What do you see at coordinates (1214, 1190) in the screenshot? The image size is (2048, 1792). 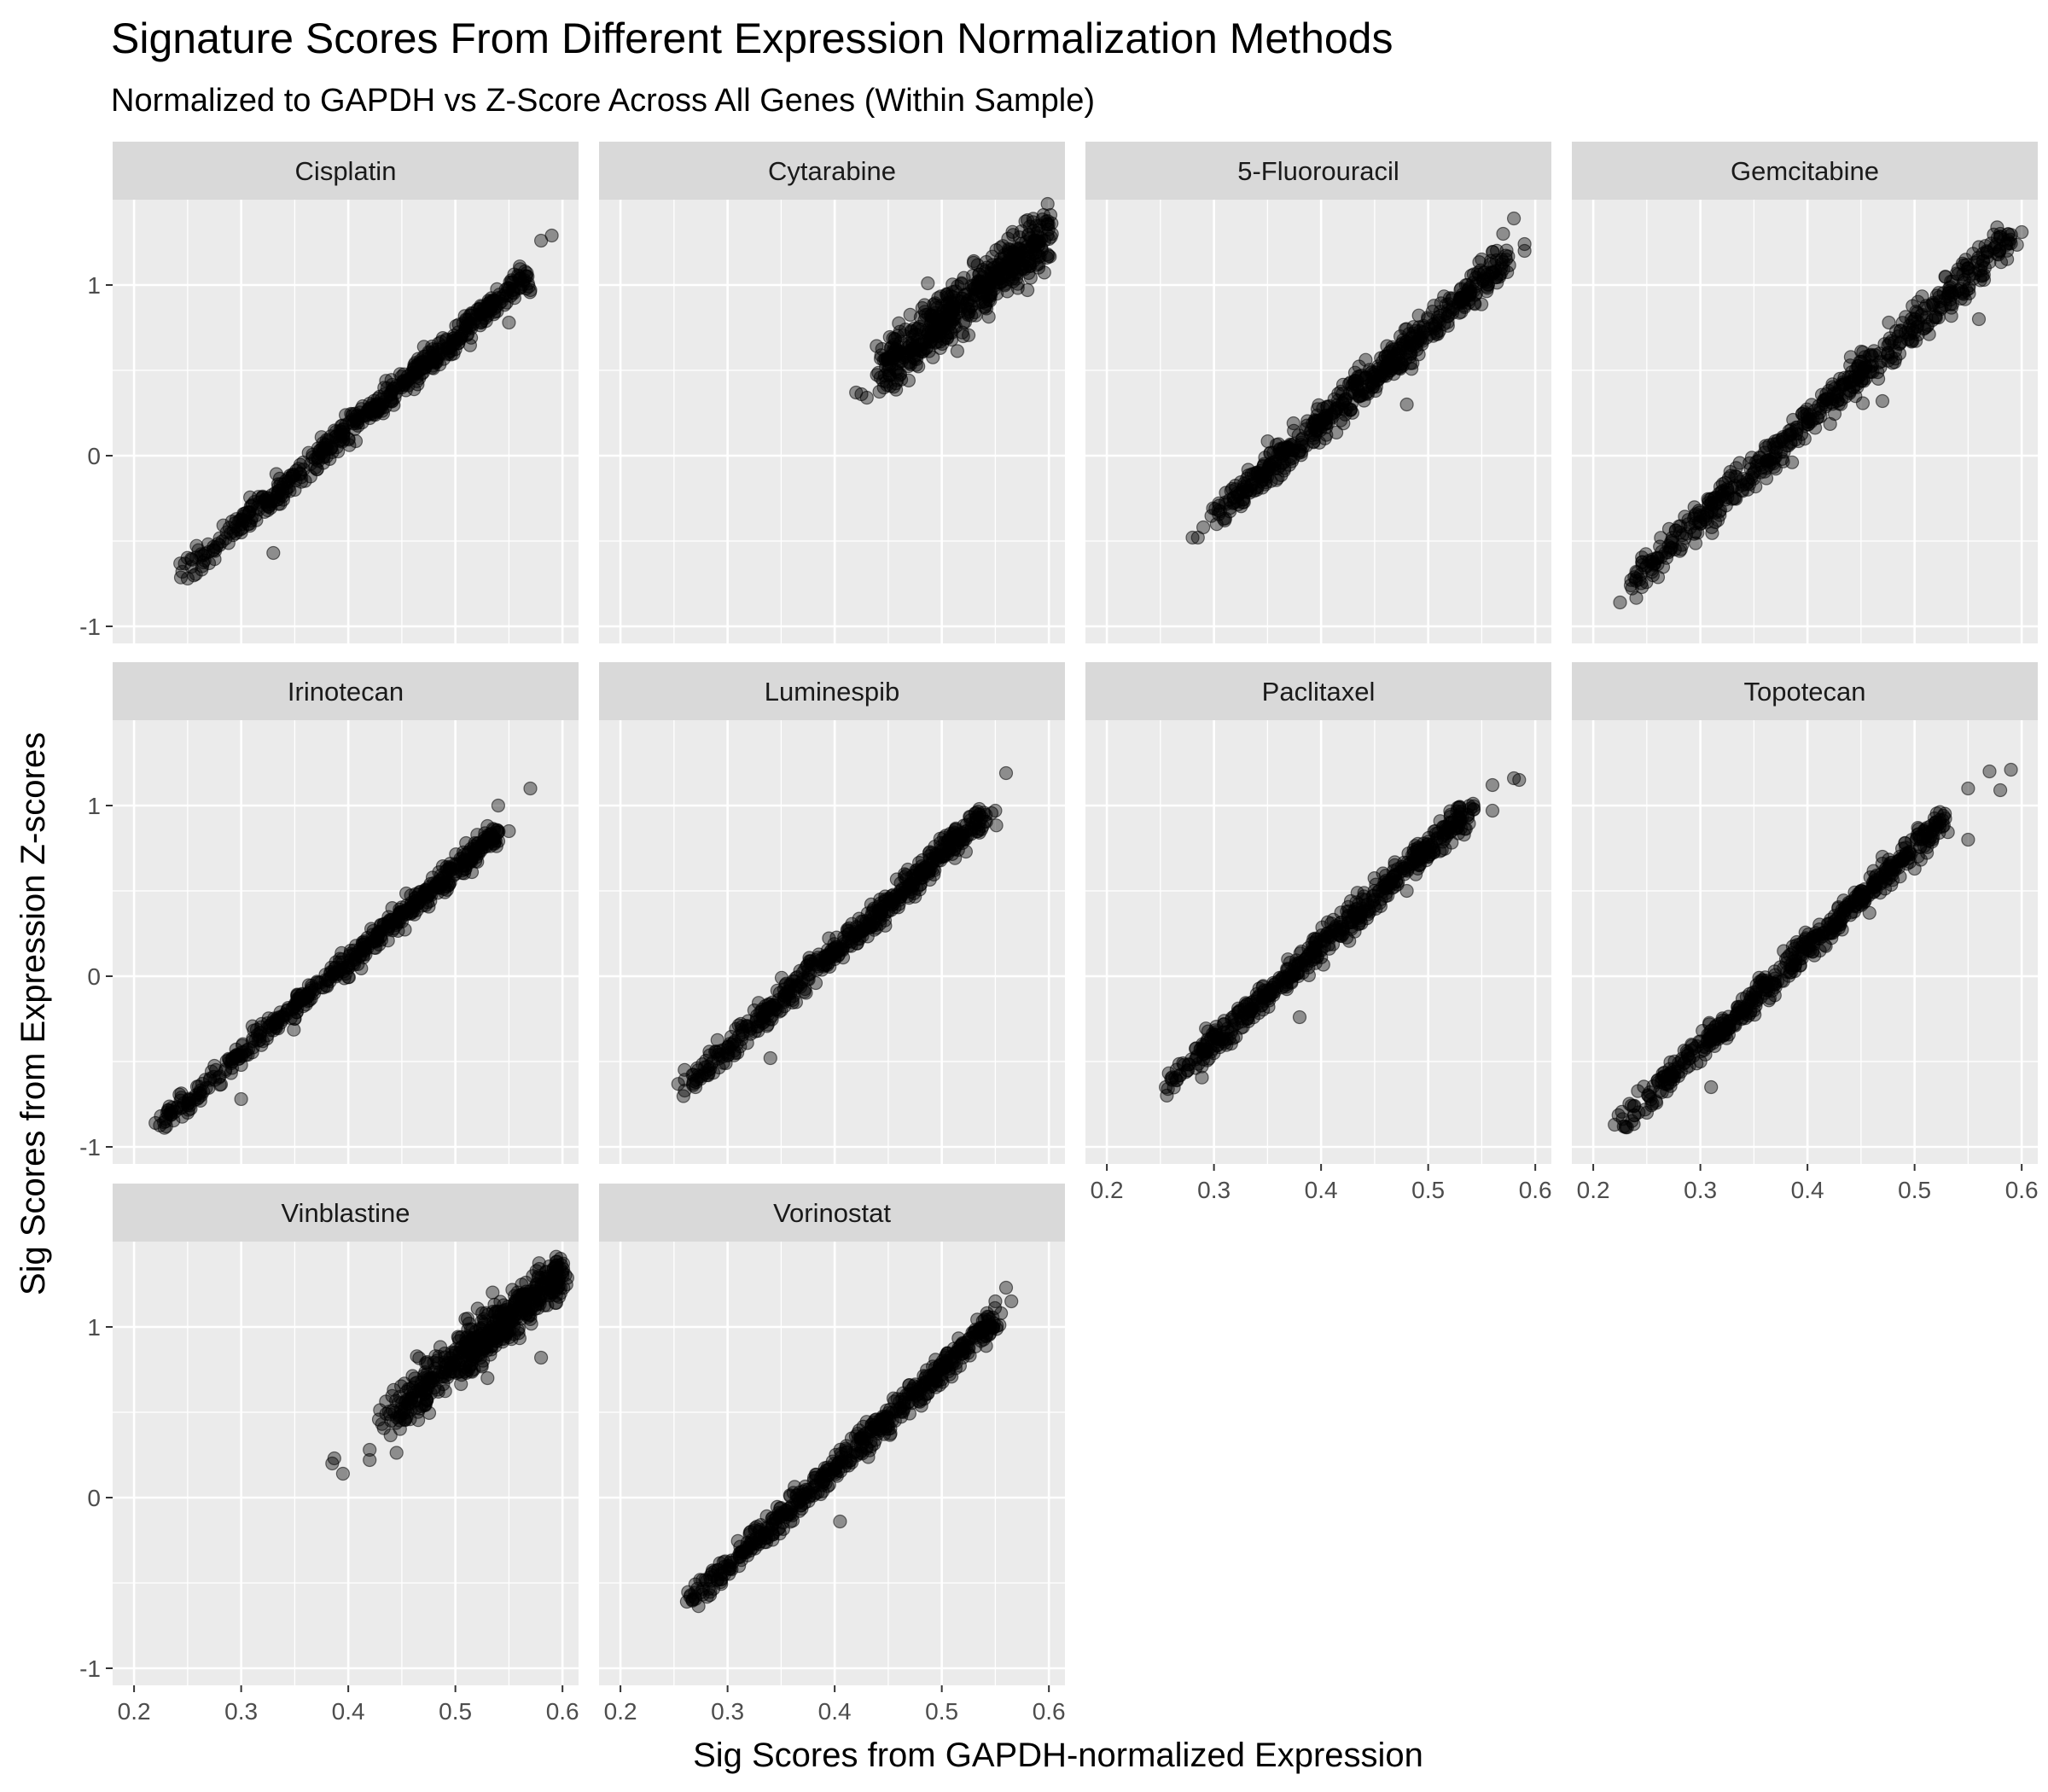 I see `x-tick-label: 0.3` at bounding box center [1214, 1190].